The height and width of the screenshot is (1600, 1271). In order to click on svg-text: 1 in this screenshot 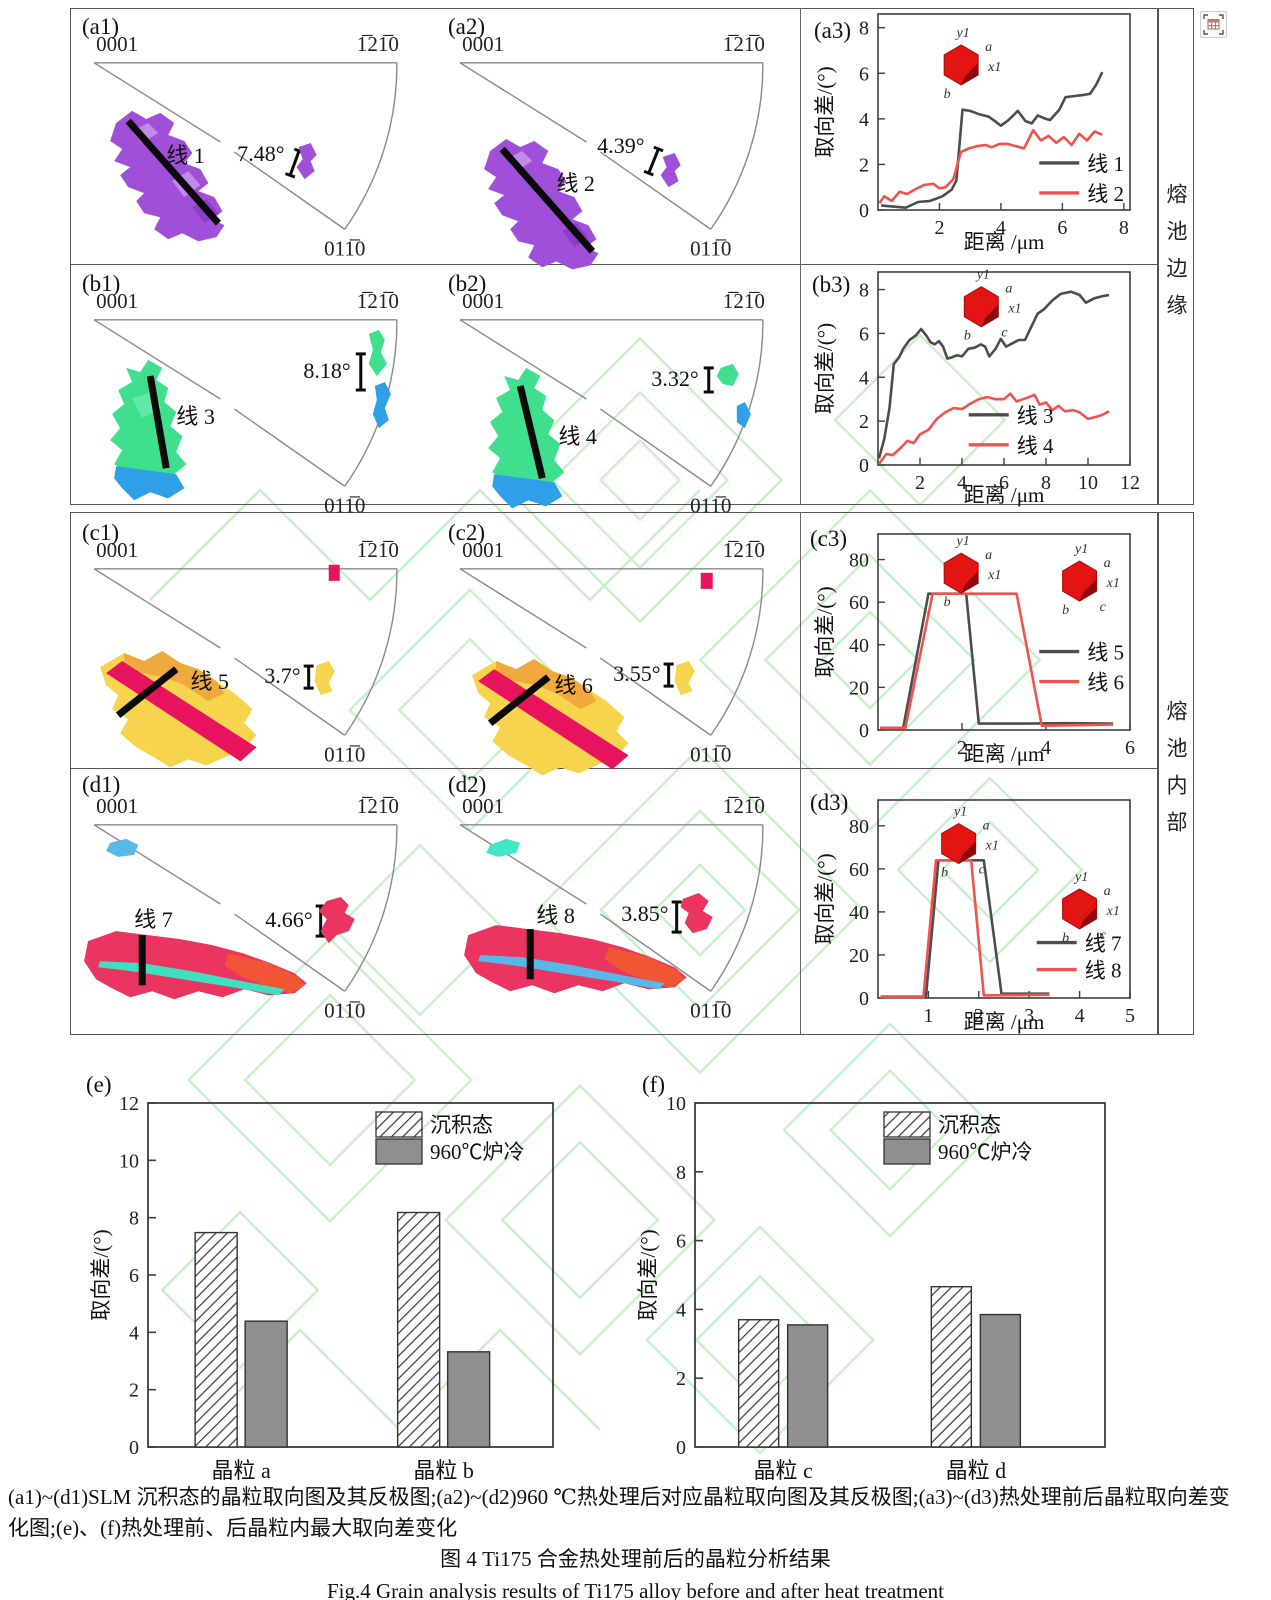, I will do `click(928, 1016)`.